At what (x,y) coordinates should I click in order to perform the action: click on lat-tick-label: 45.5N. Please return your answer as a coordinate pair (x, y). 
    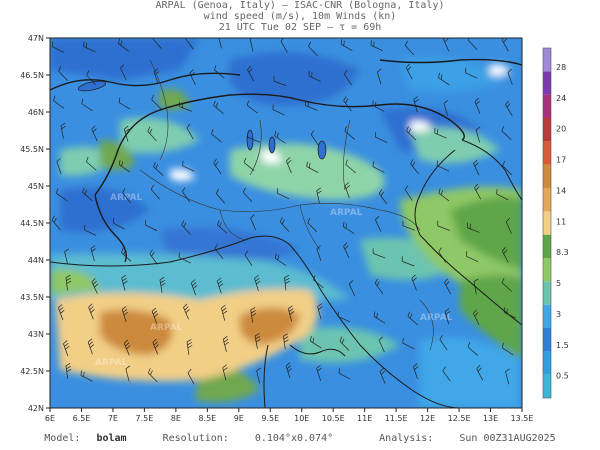
    Looking at the image, I should click on (32, 149).